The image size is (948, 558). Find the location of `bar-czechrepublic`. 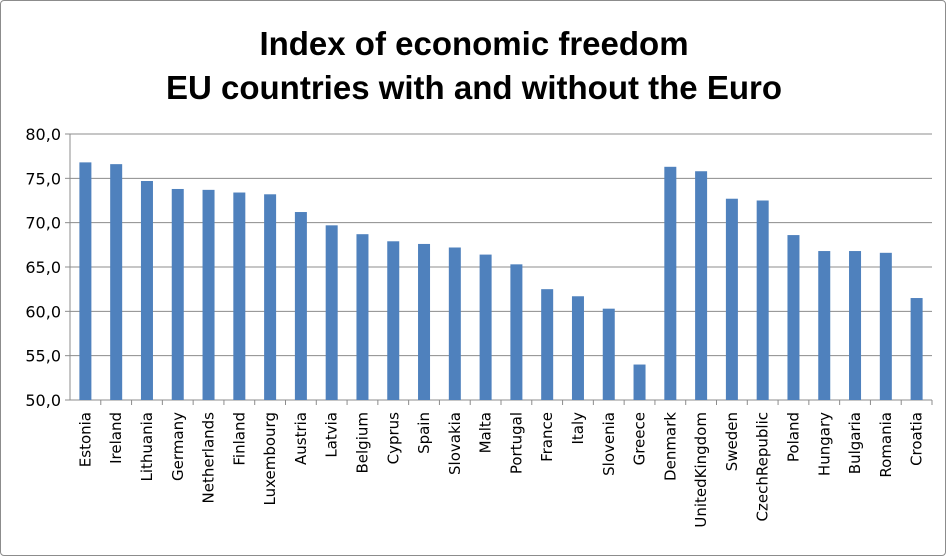

bar-czechrepublic is located at coordinates (762, 300).